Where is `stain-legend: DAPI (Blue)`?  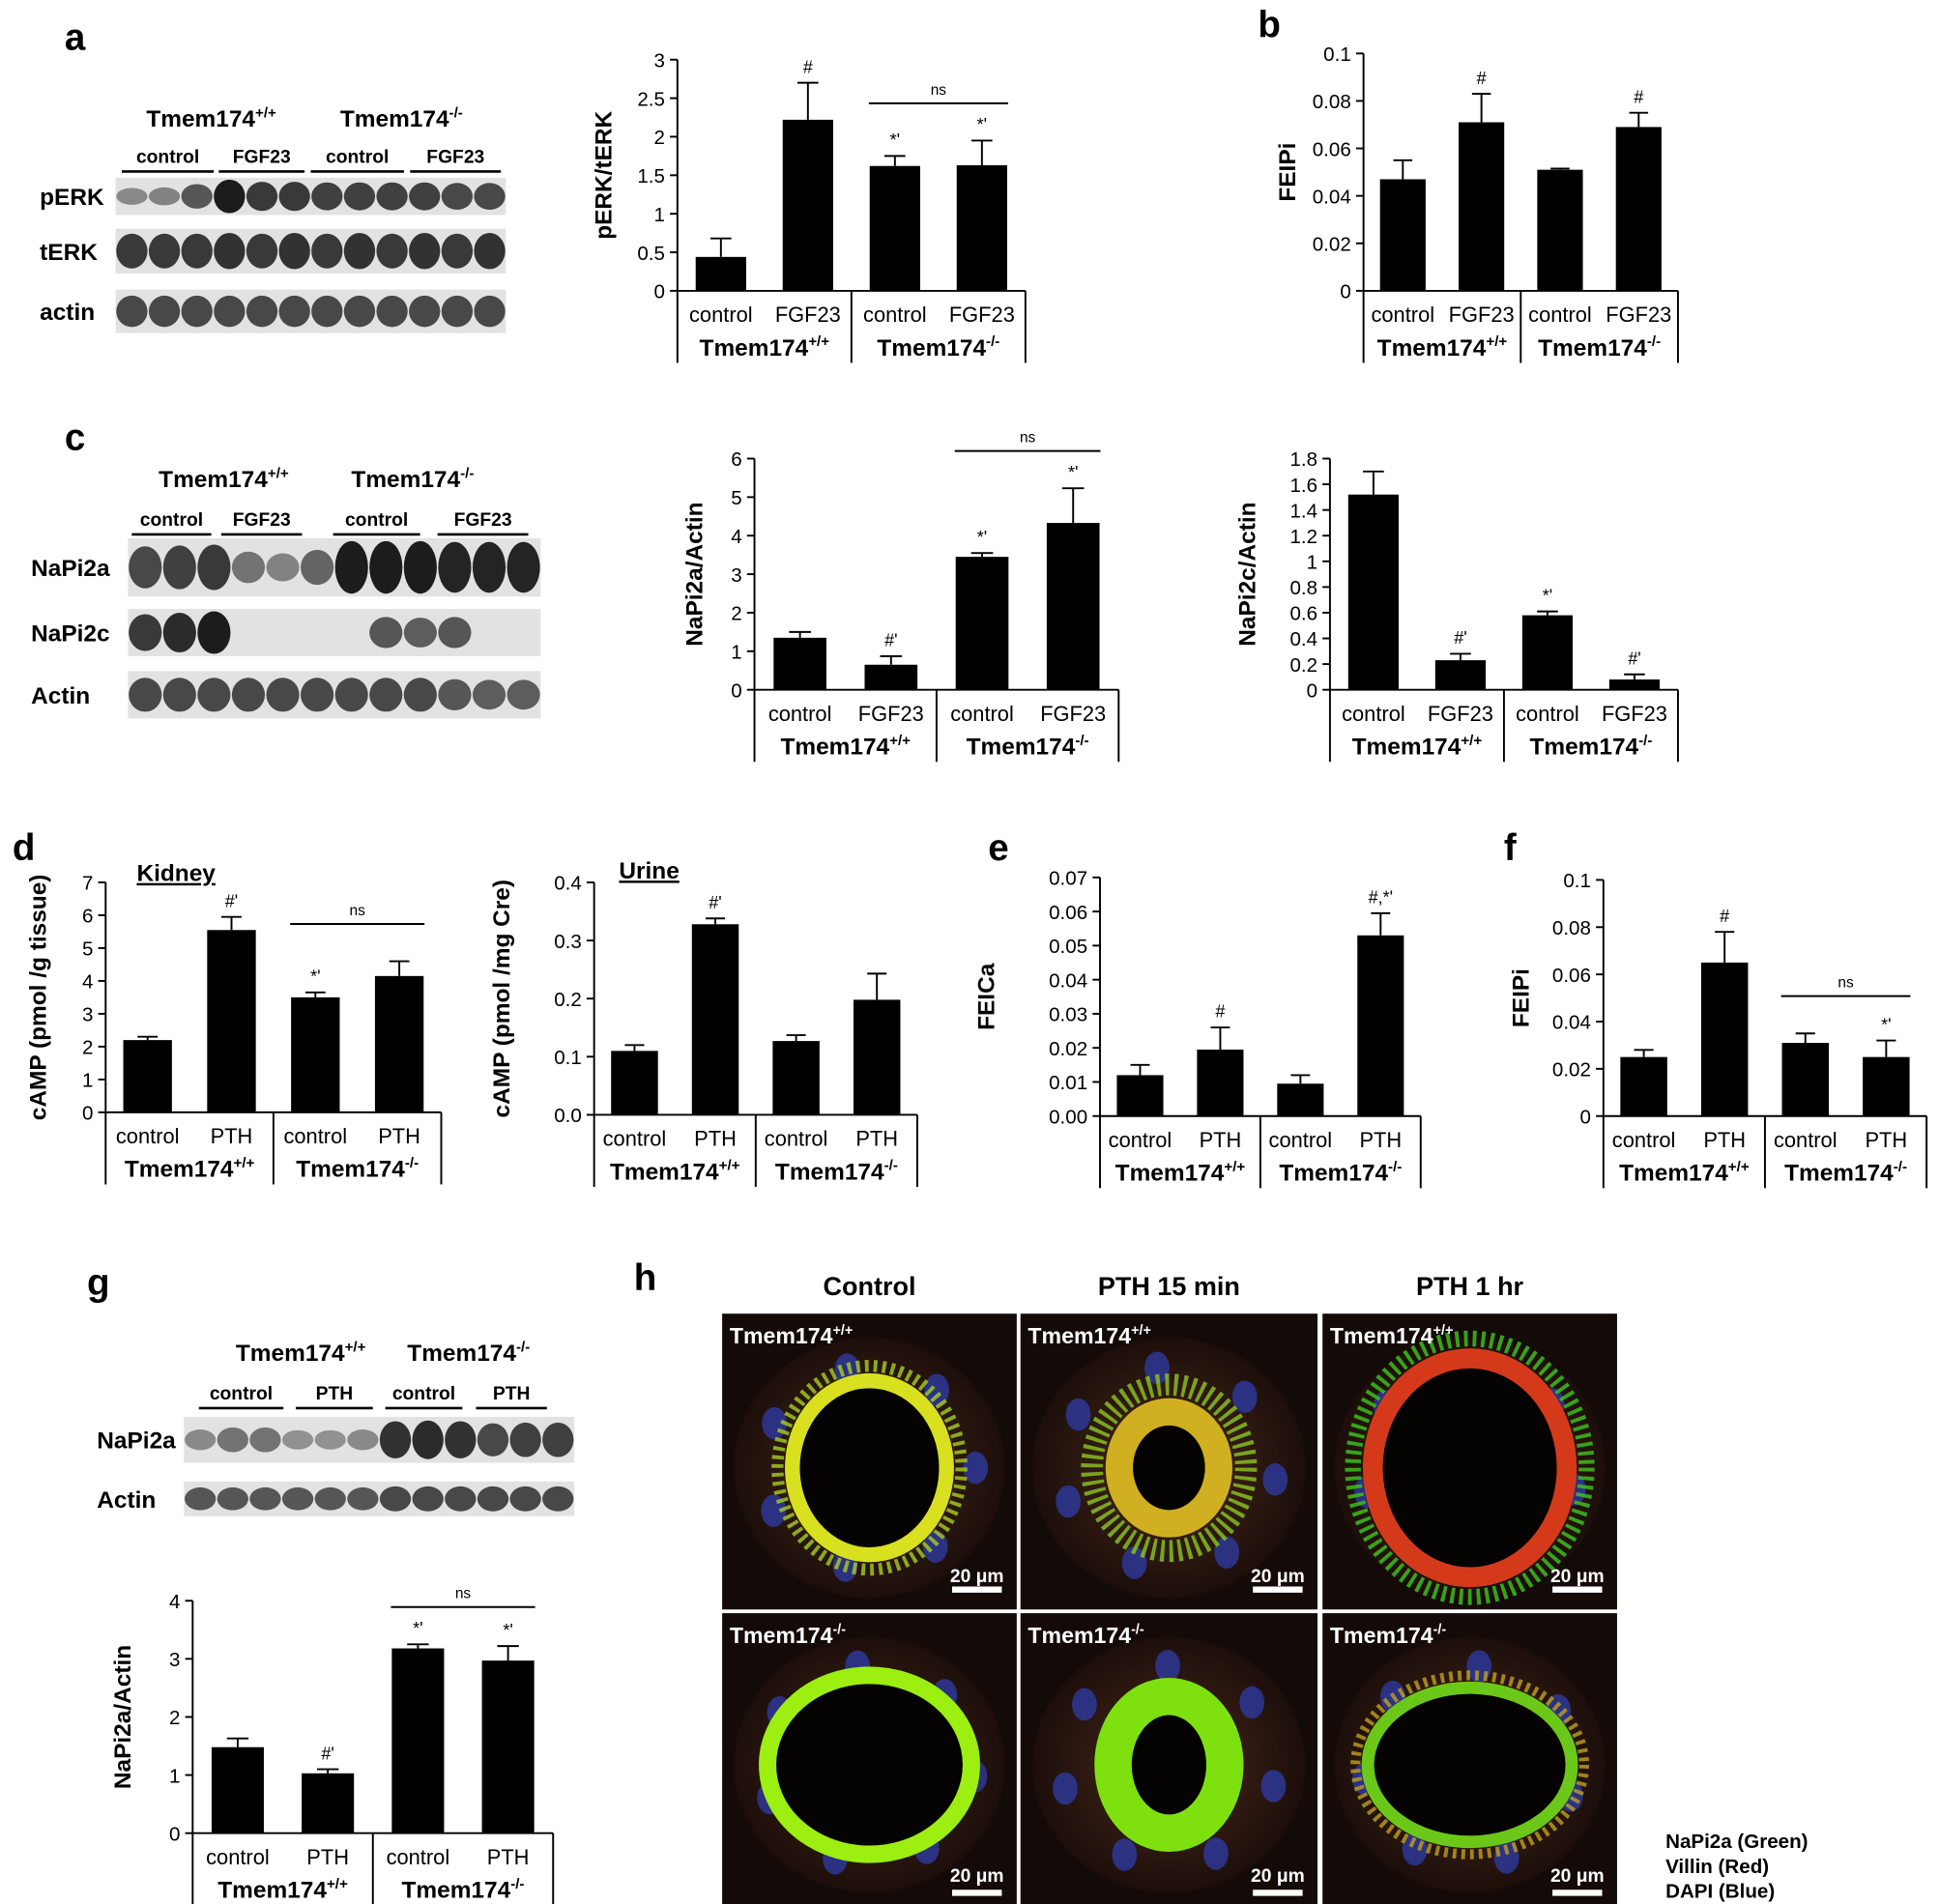
stain-legend: DAPI (Blue) is located at coordinates (1720, 1892).